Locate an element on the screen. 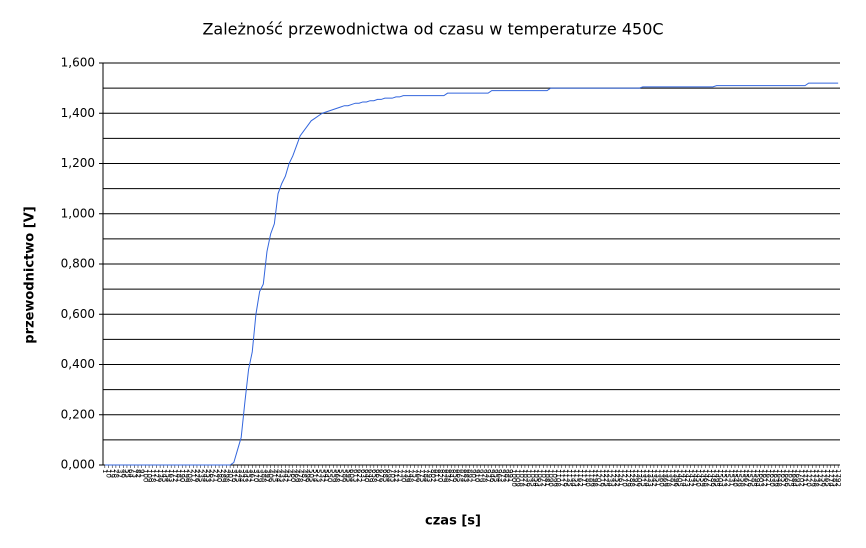  x-tick-label: 586 is located at coordinates (344, 476).